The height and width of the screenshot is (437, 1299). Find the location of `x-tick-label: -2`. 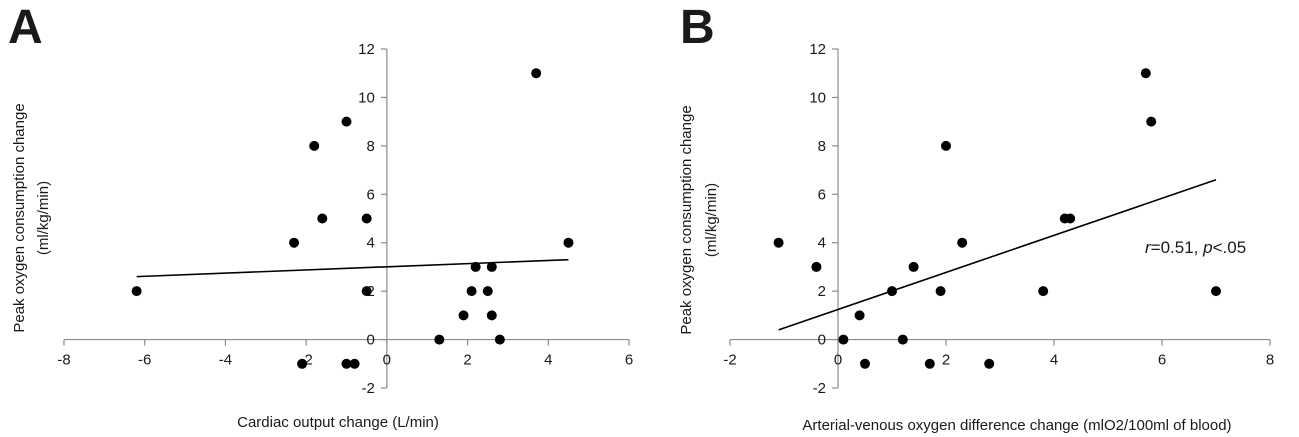

x-tick-label: -2 is located at coordinates (729, 360).